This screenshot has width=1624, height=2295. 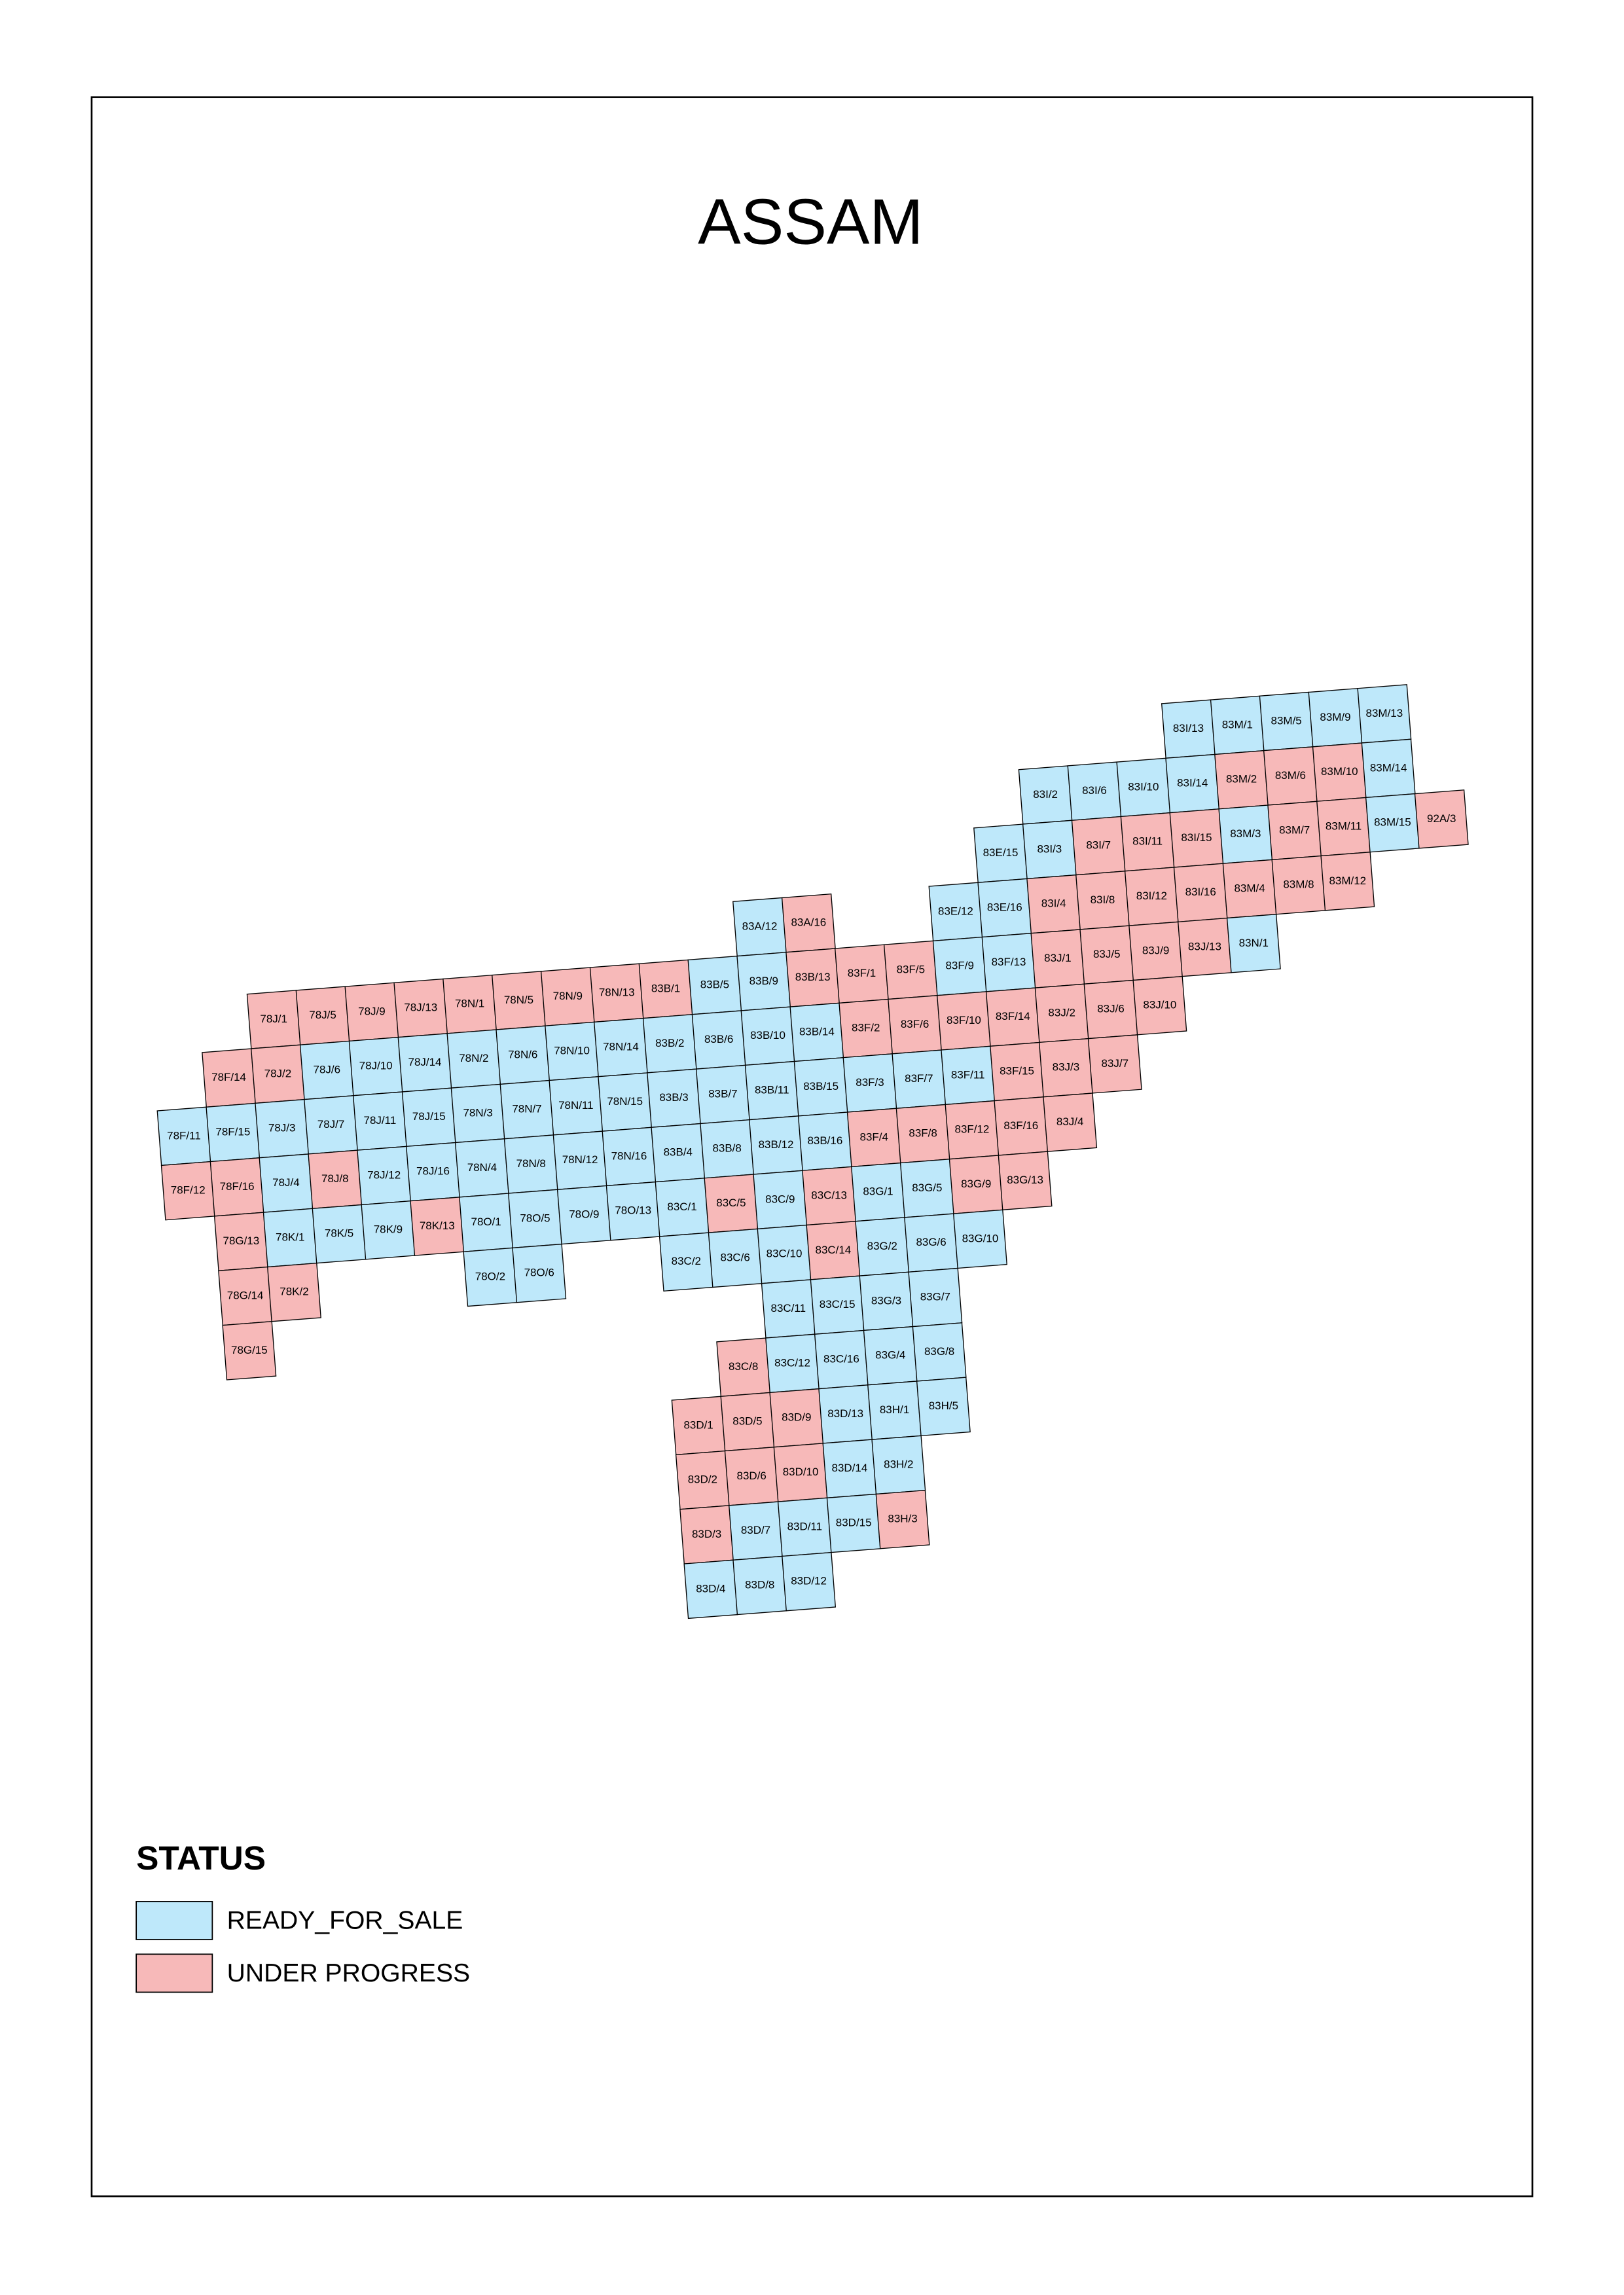 I want to click on tile-label: 83D/5, so click(x=747, y=1421).